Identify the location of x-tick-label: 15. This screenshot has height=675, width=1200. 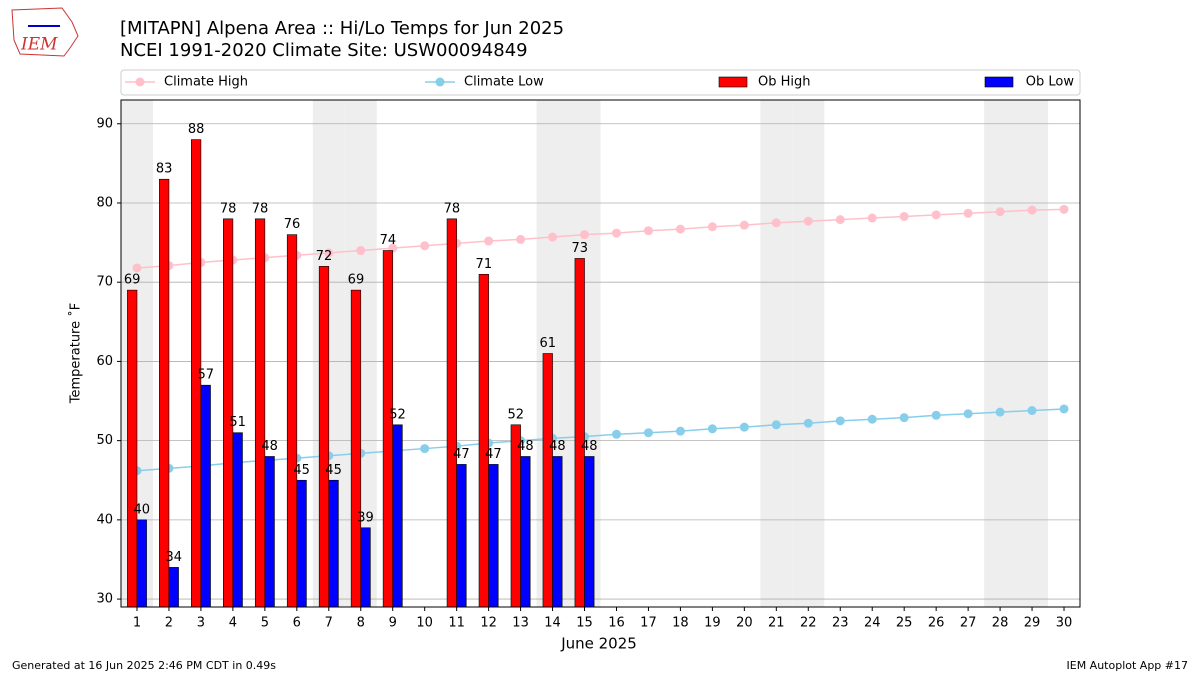
(584, 623).